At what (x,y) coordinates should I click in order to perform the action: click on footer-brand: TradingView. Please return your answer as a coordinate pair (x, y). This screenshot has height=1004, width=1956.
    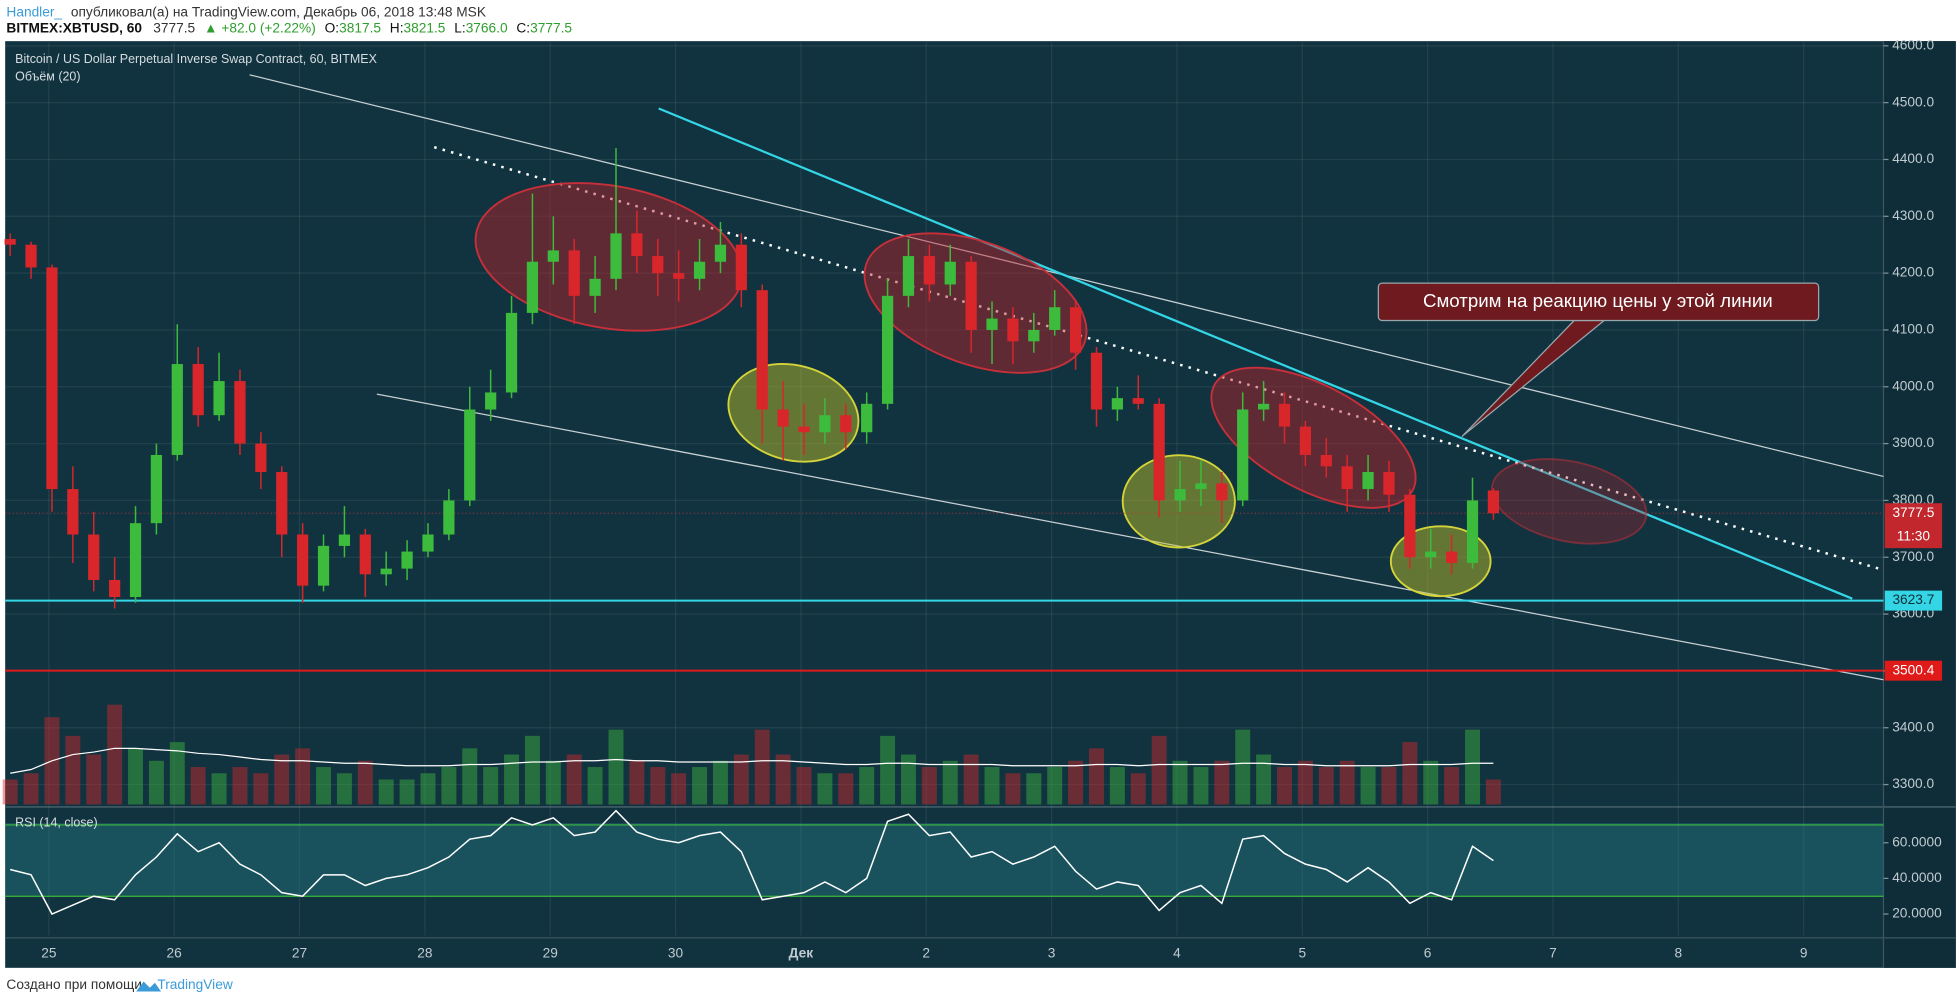
    Looking at the image, I should click on (195, 984).